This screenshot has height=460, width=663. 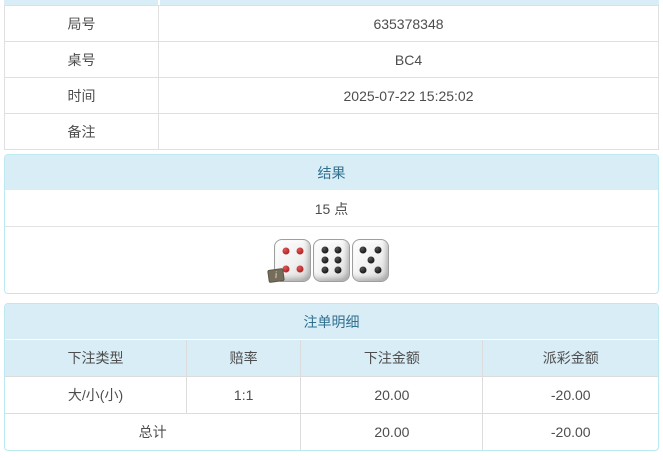 What do you see at coordinates (243, 394) in the screenshot?
I see `odds-cell: 1:1` at bounding box center [243, 394].